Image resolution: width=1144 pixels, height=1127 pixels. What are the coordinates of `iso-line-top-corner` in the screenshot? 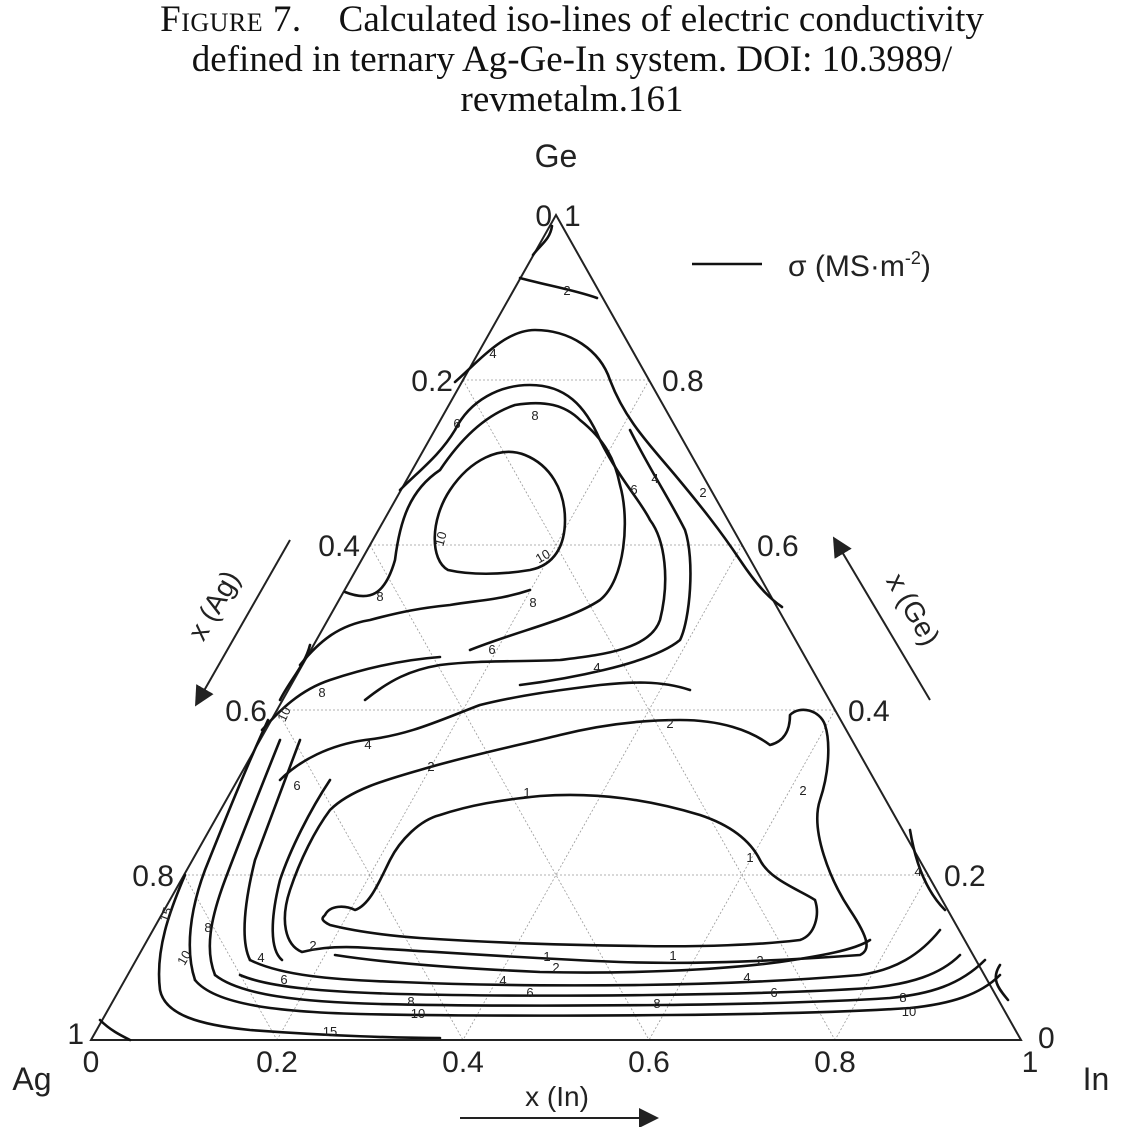 It's located at (542, 240).